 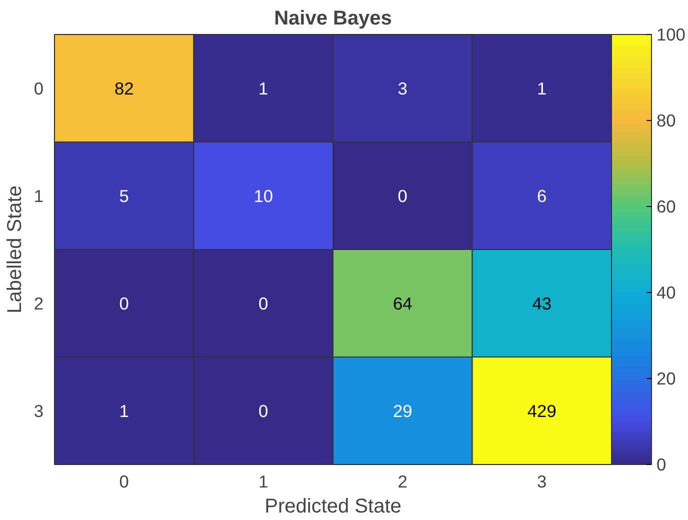 I want to click on x-tick-label: 0, so click(x=124, y=482).